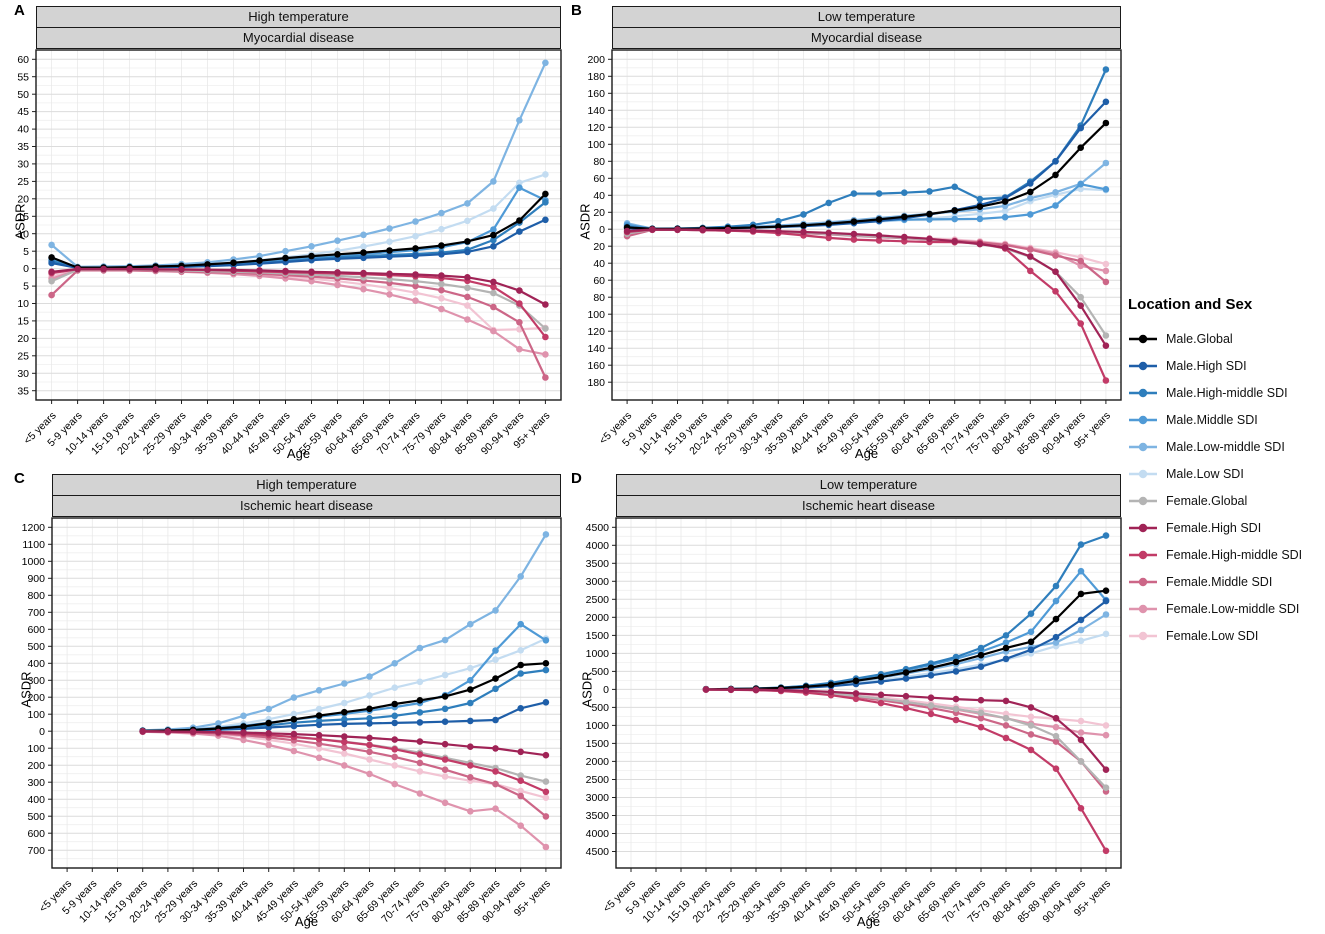  I want to click on svg-text: 40, so click(23, 130).